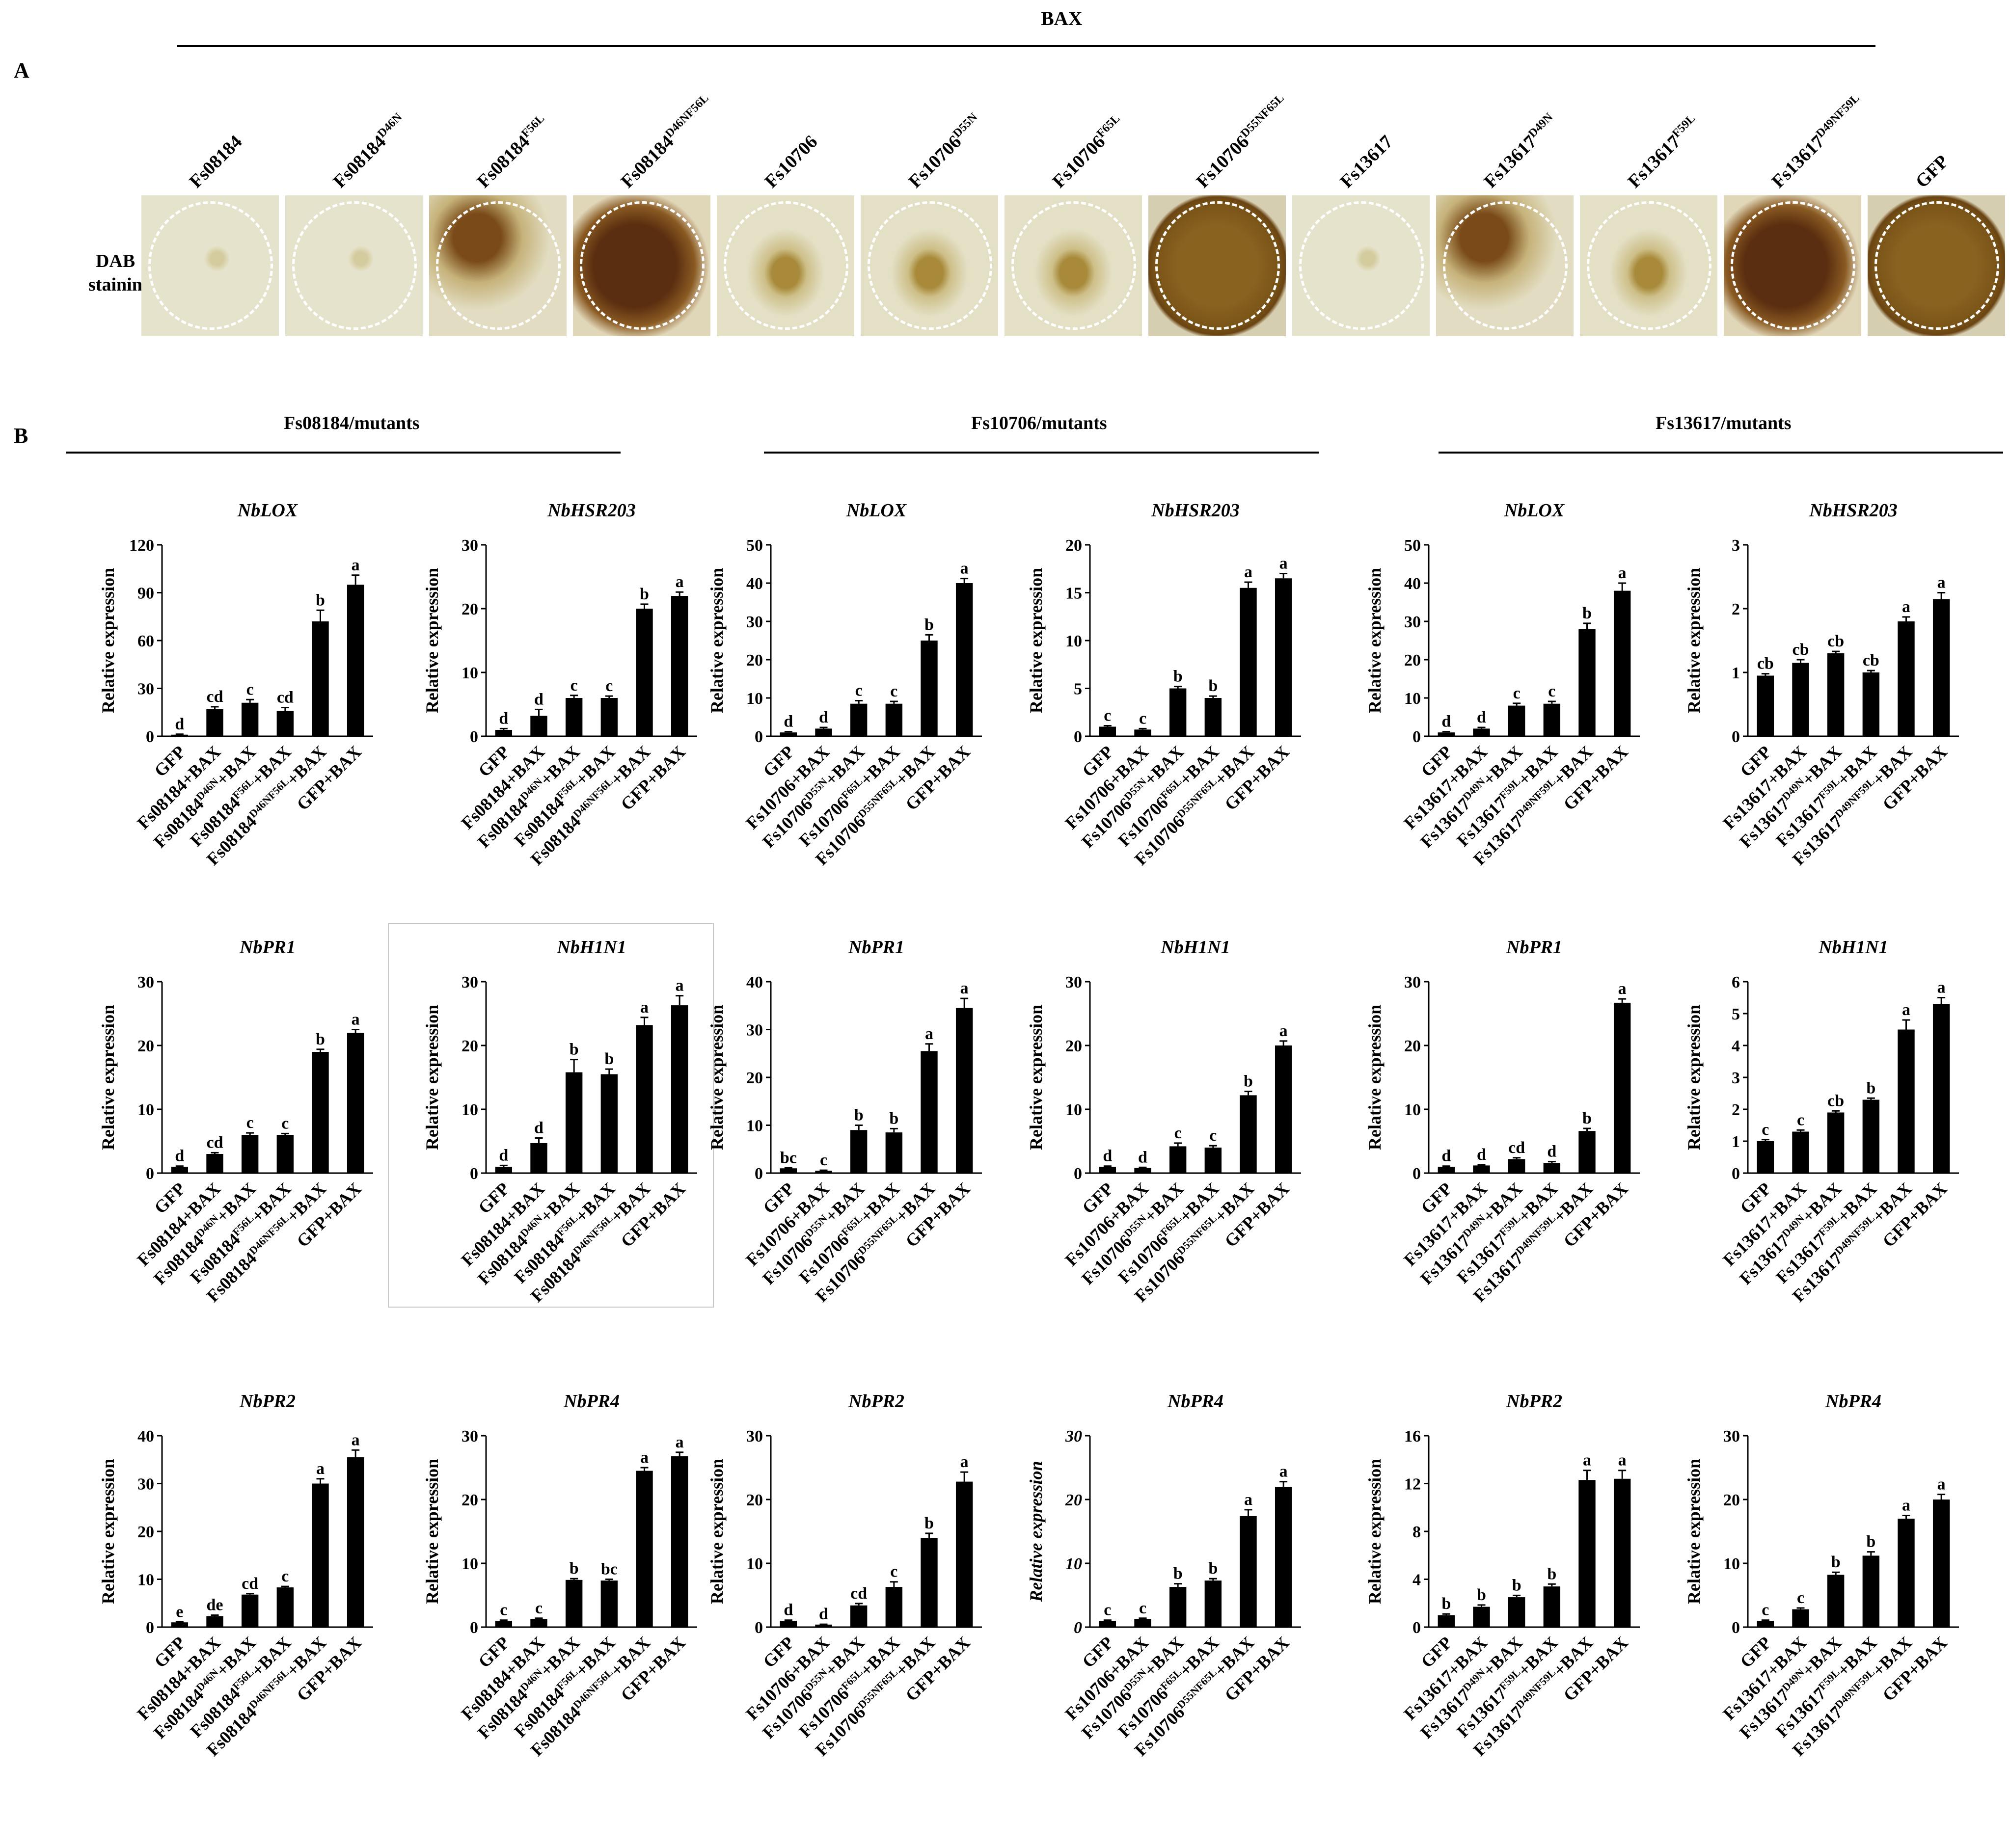 The image size is (2010, 1848). Describe the element at coordinates (755, 982) in the screenshot. I see `y-tick-label: 40` at that location.